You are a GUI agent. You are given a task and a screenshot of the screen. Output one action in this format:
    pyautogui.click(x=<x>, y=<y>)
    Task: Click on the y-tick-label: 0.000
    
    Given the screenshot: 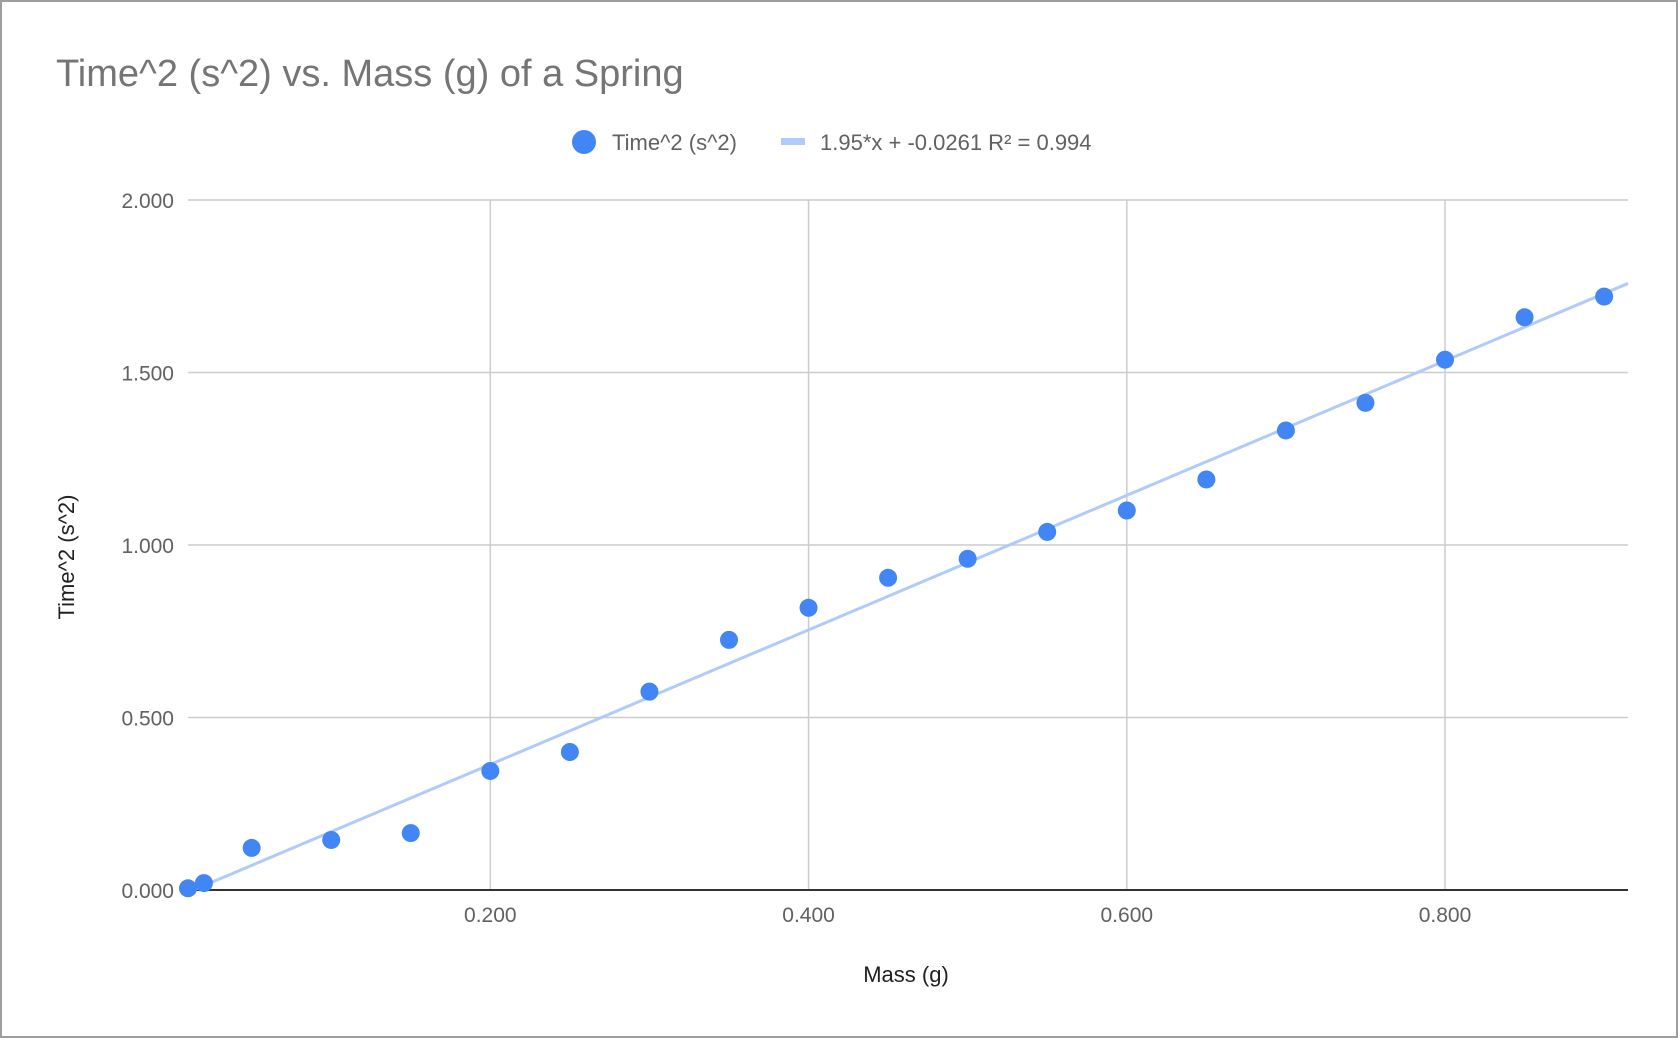 What is the action you would take?
    pyautogui.click(x=147, y=891)
    